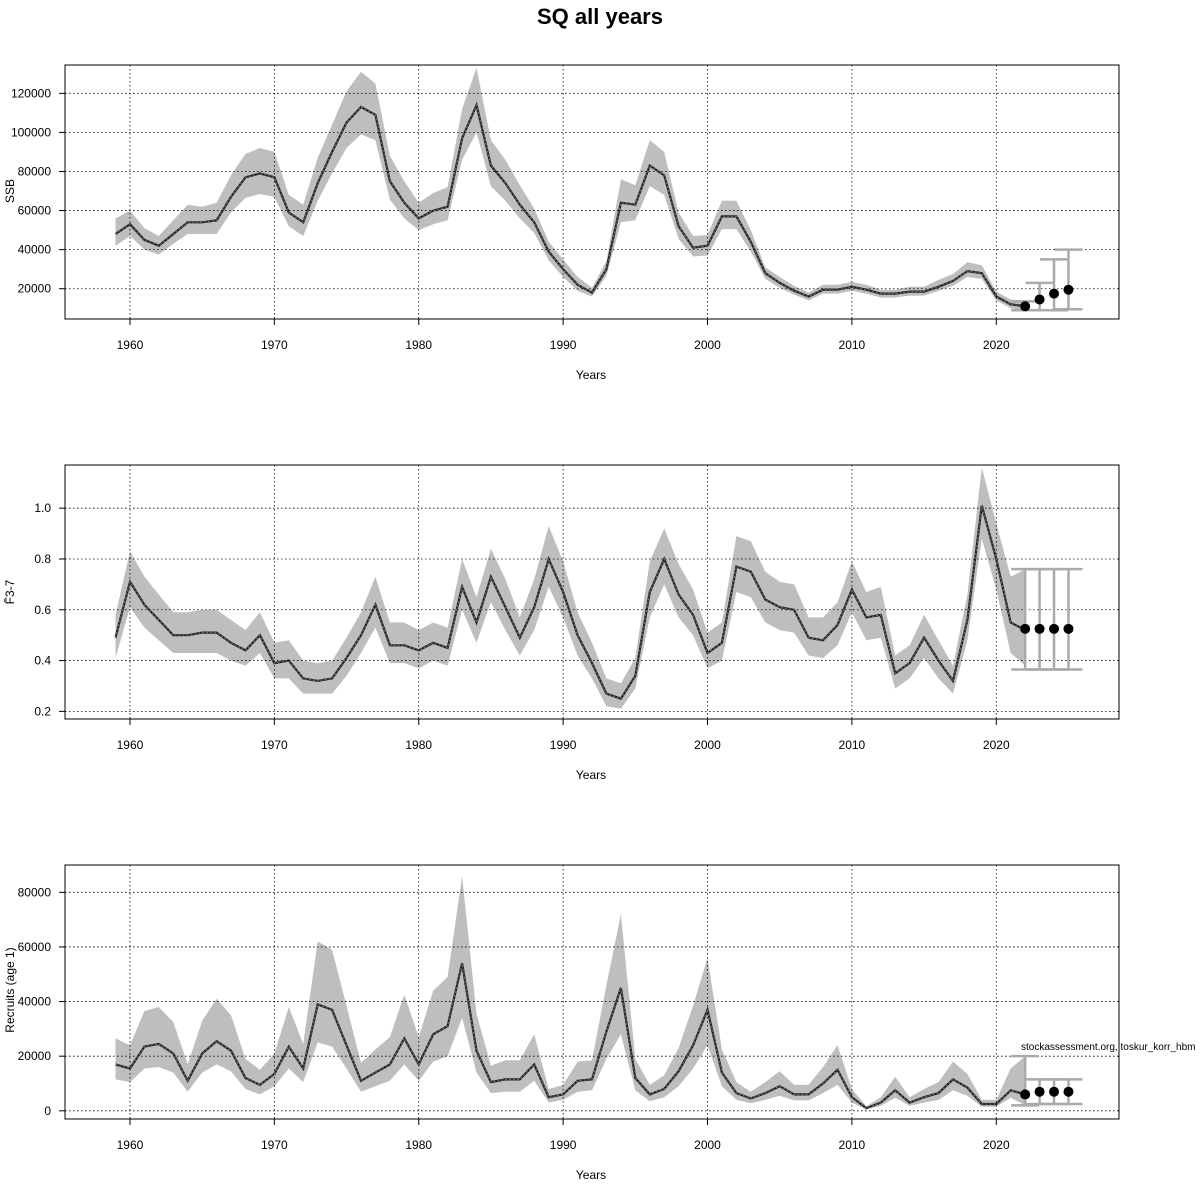 The width and height of the screenshot is (1200, 1200). I want to click on estimate-line, so click(570, 204).